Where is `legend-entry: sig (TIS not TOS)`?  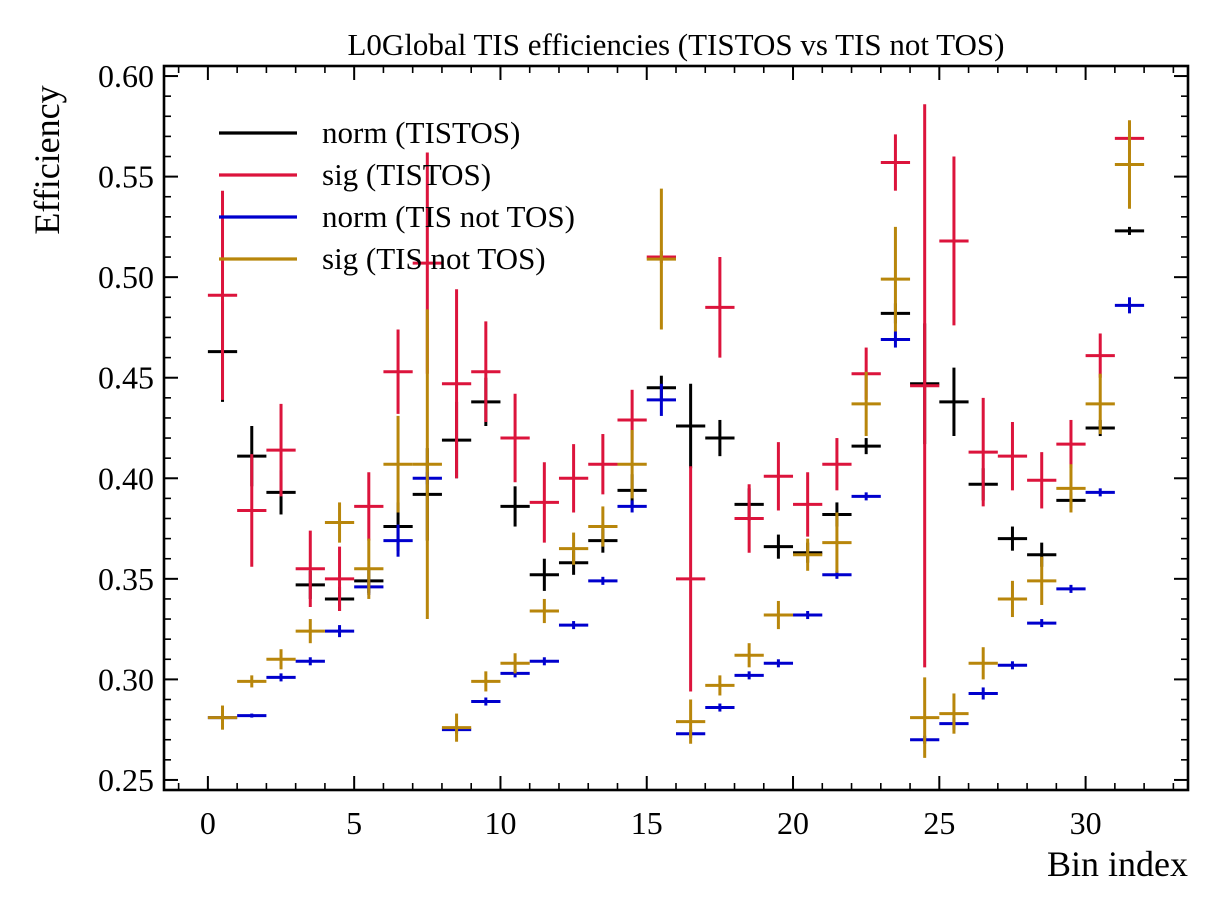 legend-entry: sig (TIS not TOS) is located at coordinates (382, 258).